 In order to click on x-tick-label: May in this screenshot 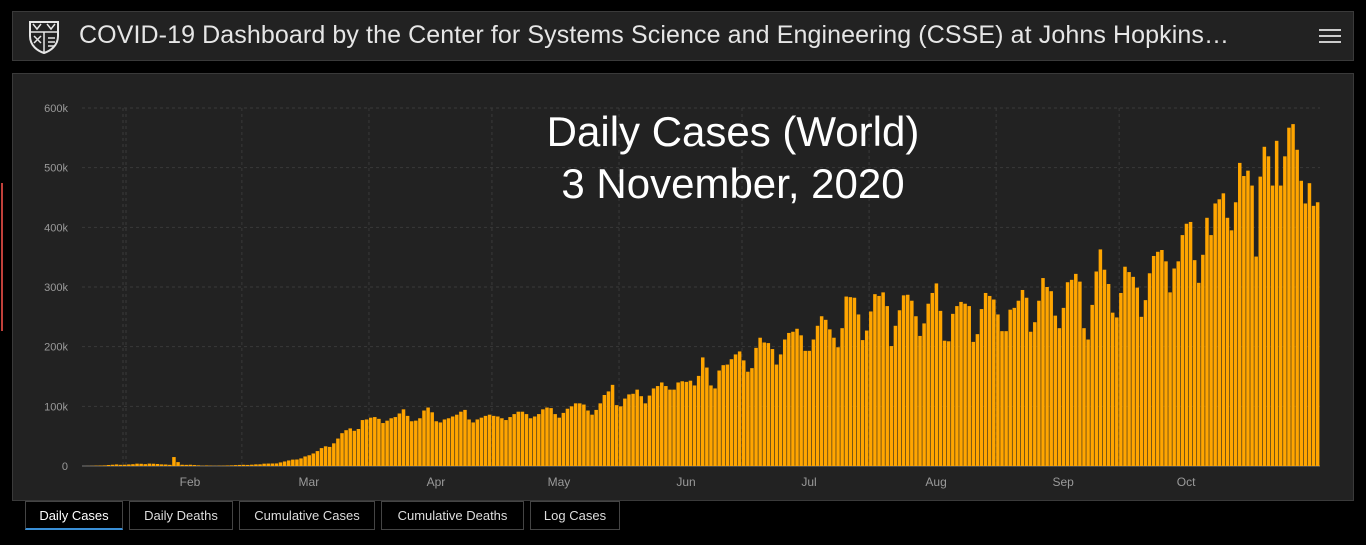, I will do `click(559, 482)`.